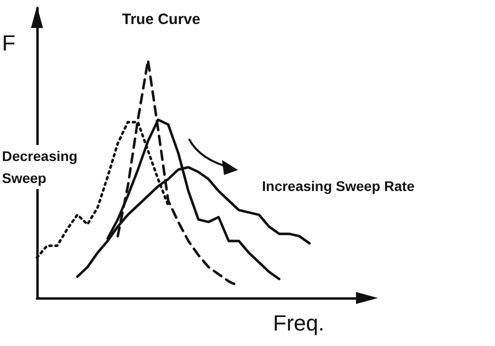 Image resolution: width=495 pixels, height=346 pixels. What do you see at coordinates (42, 167) in the screenshot?
I see `annotation: Decreasing Sweep` at bounding box center [42, 167].